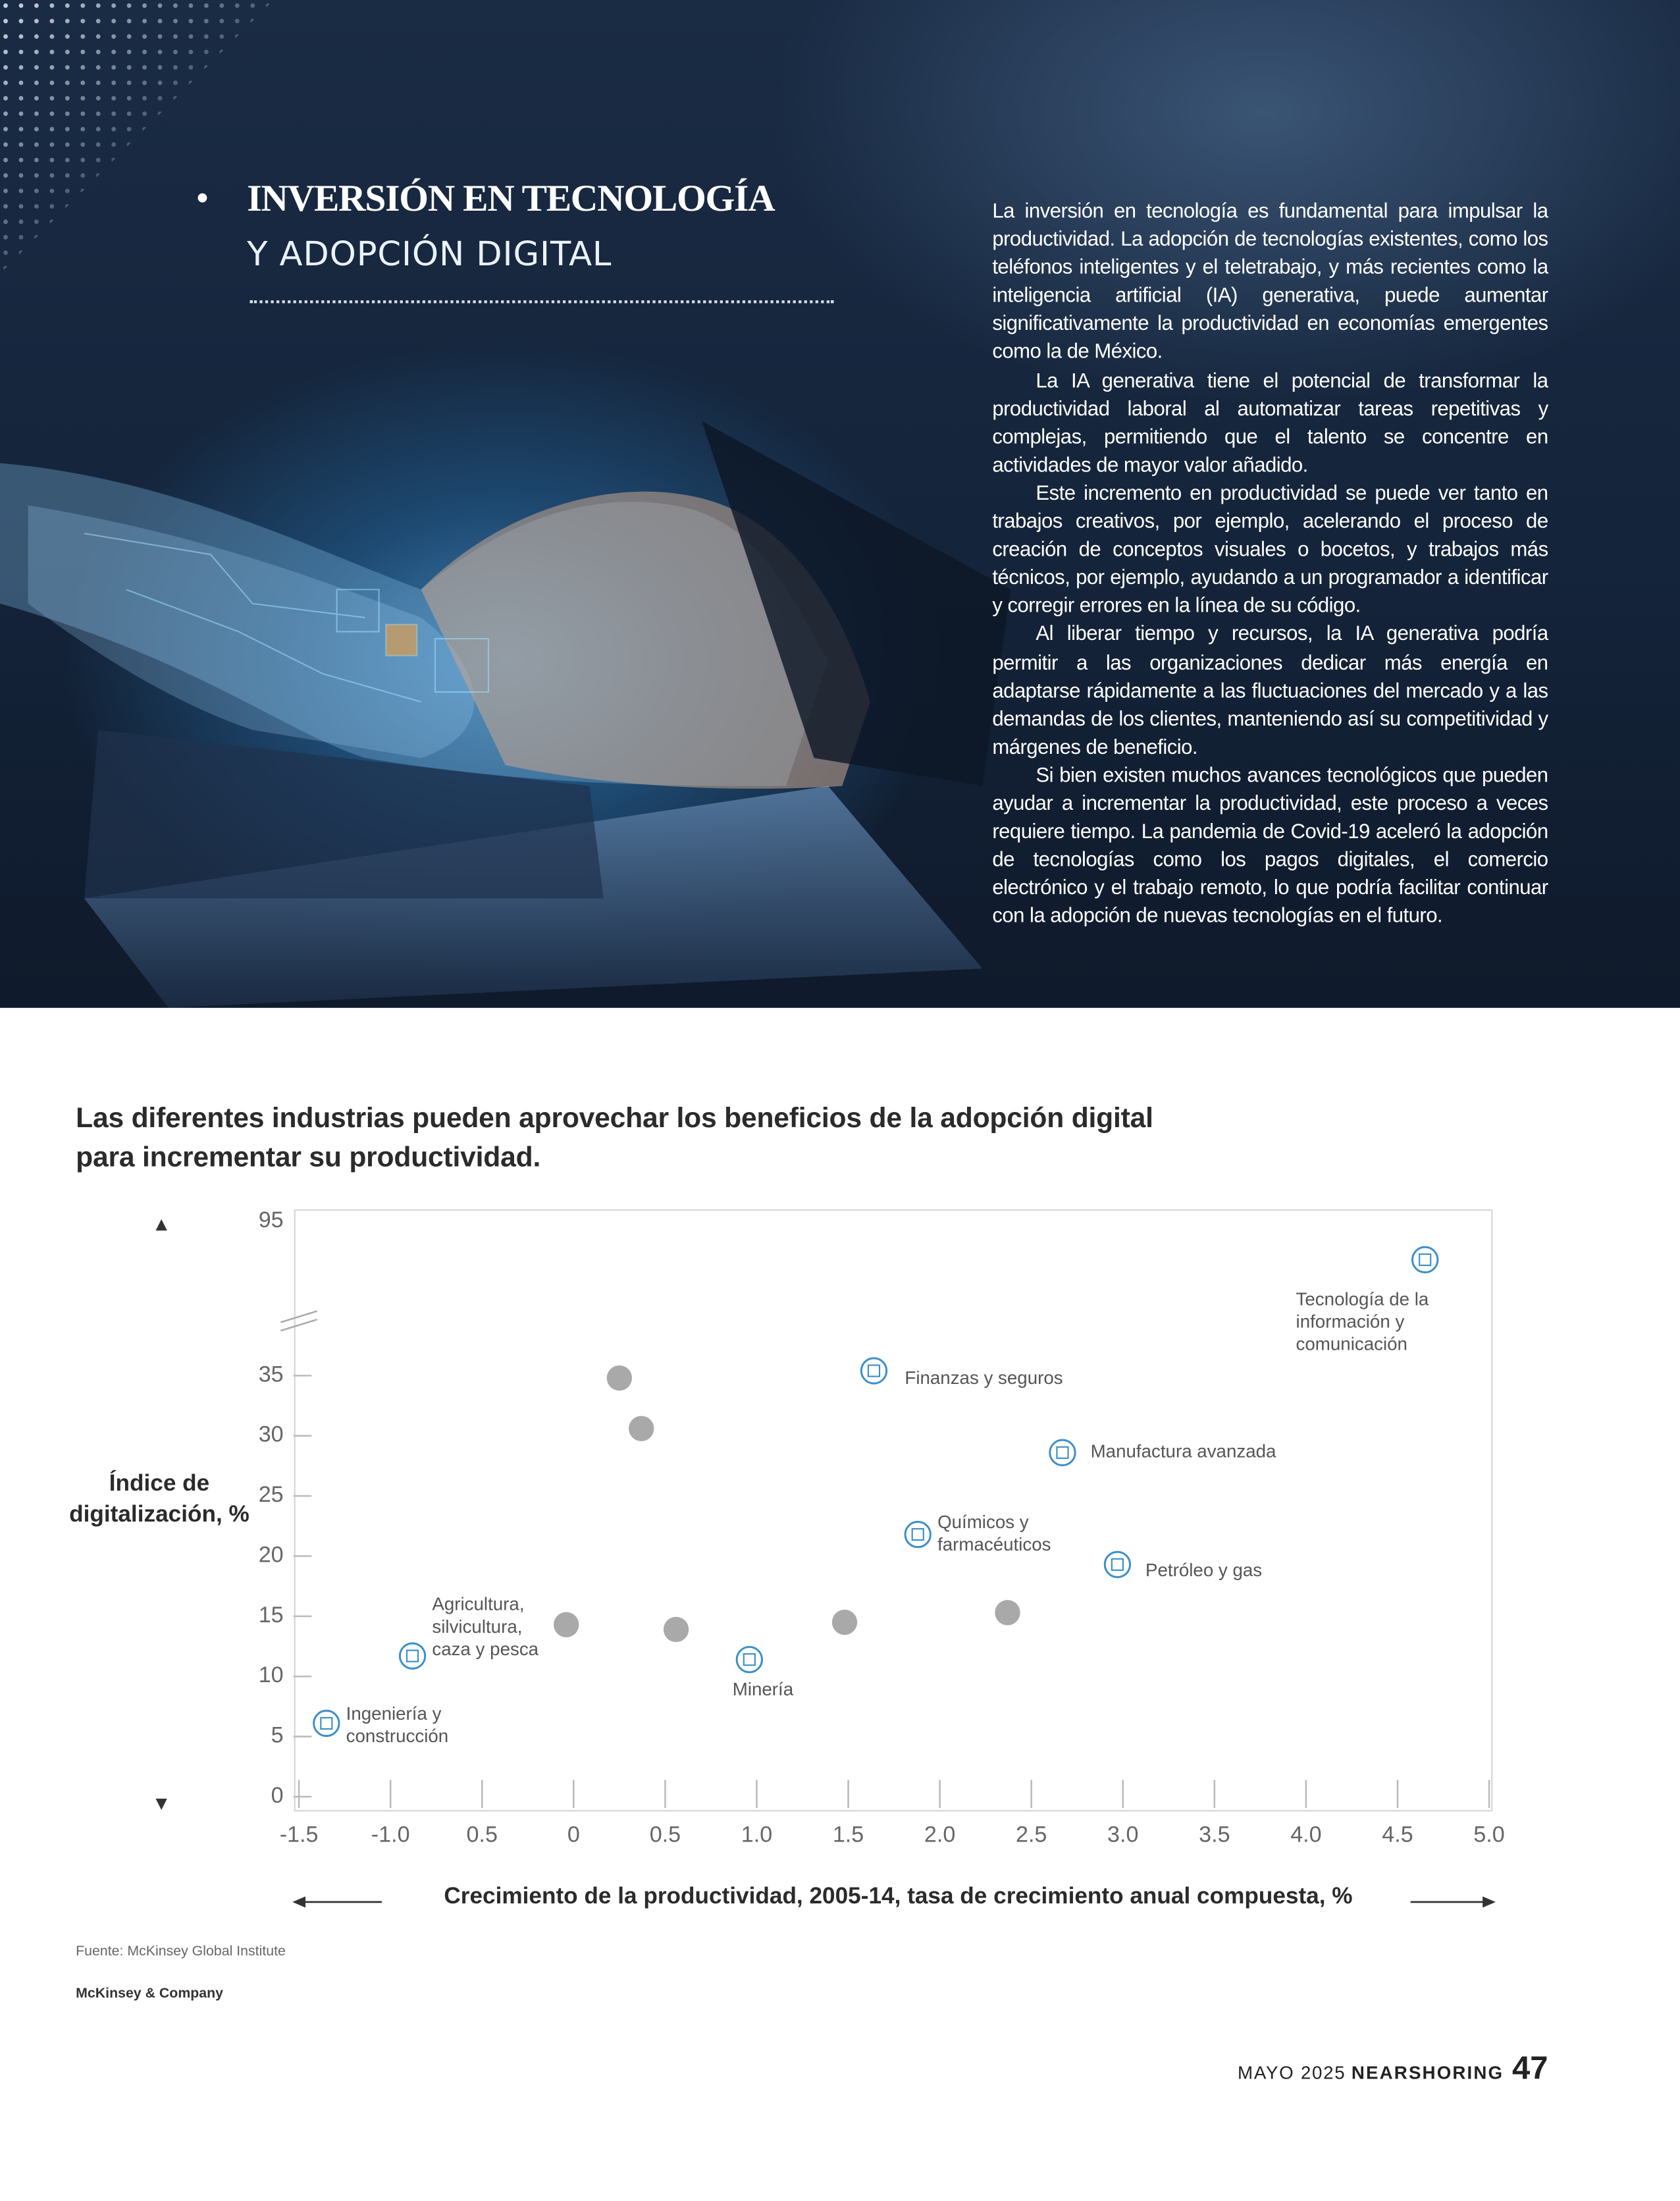  Describe the element at coordinates (394, 1713) in the screenshot. I see `point-label: Ingeniería y` at that location.